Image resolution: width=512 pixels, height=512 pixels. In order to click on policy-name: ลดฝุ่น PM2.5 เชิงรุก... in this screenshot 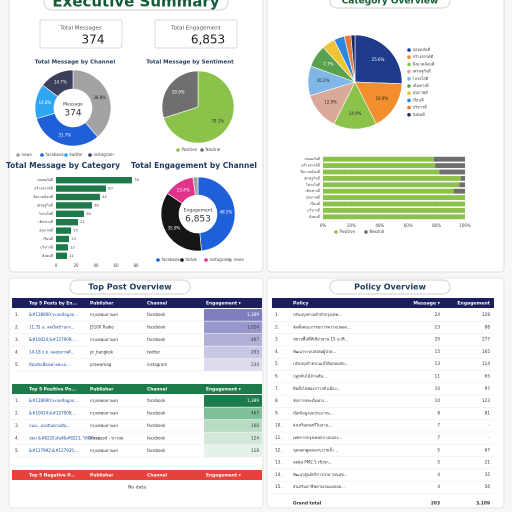, I will do `click(312, 463)`.